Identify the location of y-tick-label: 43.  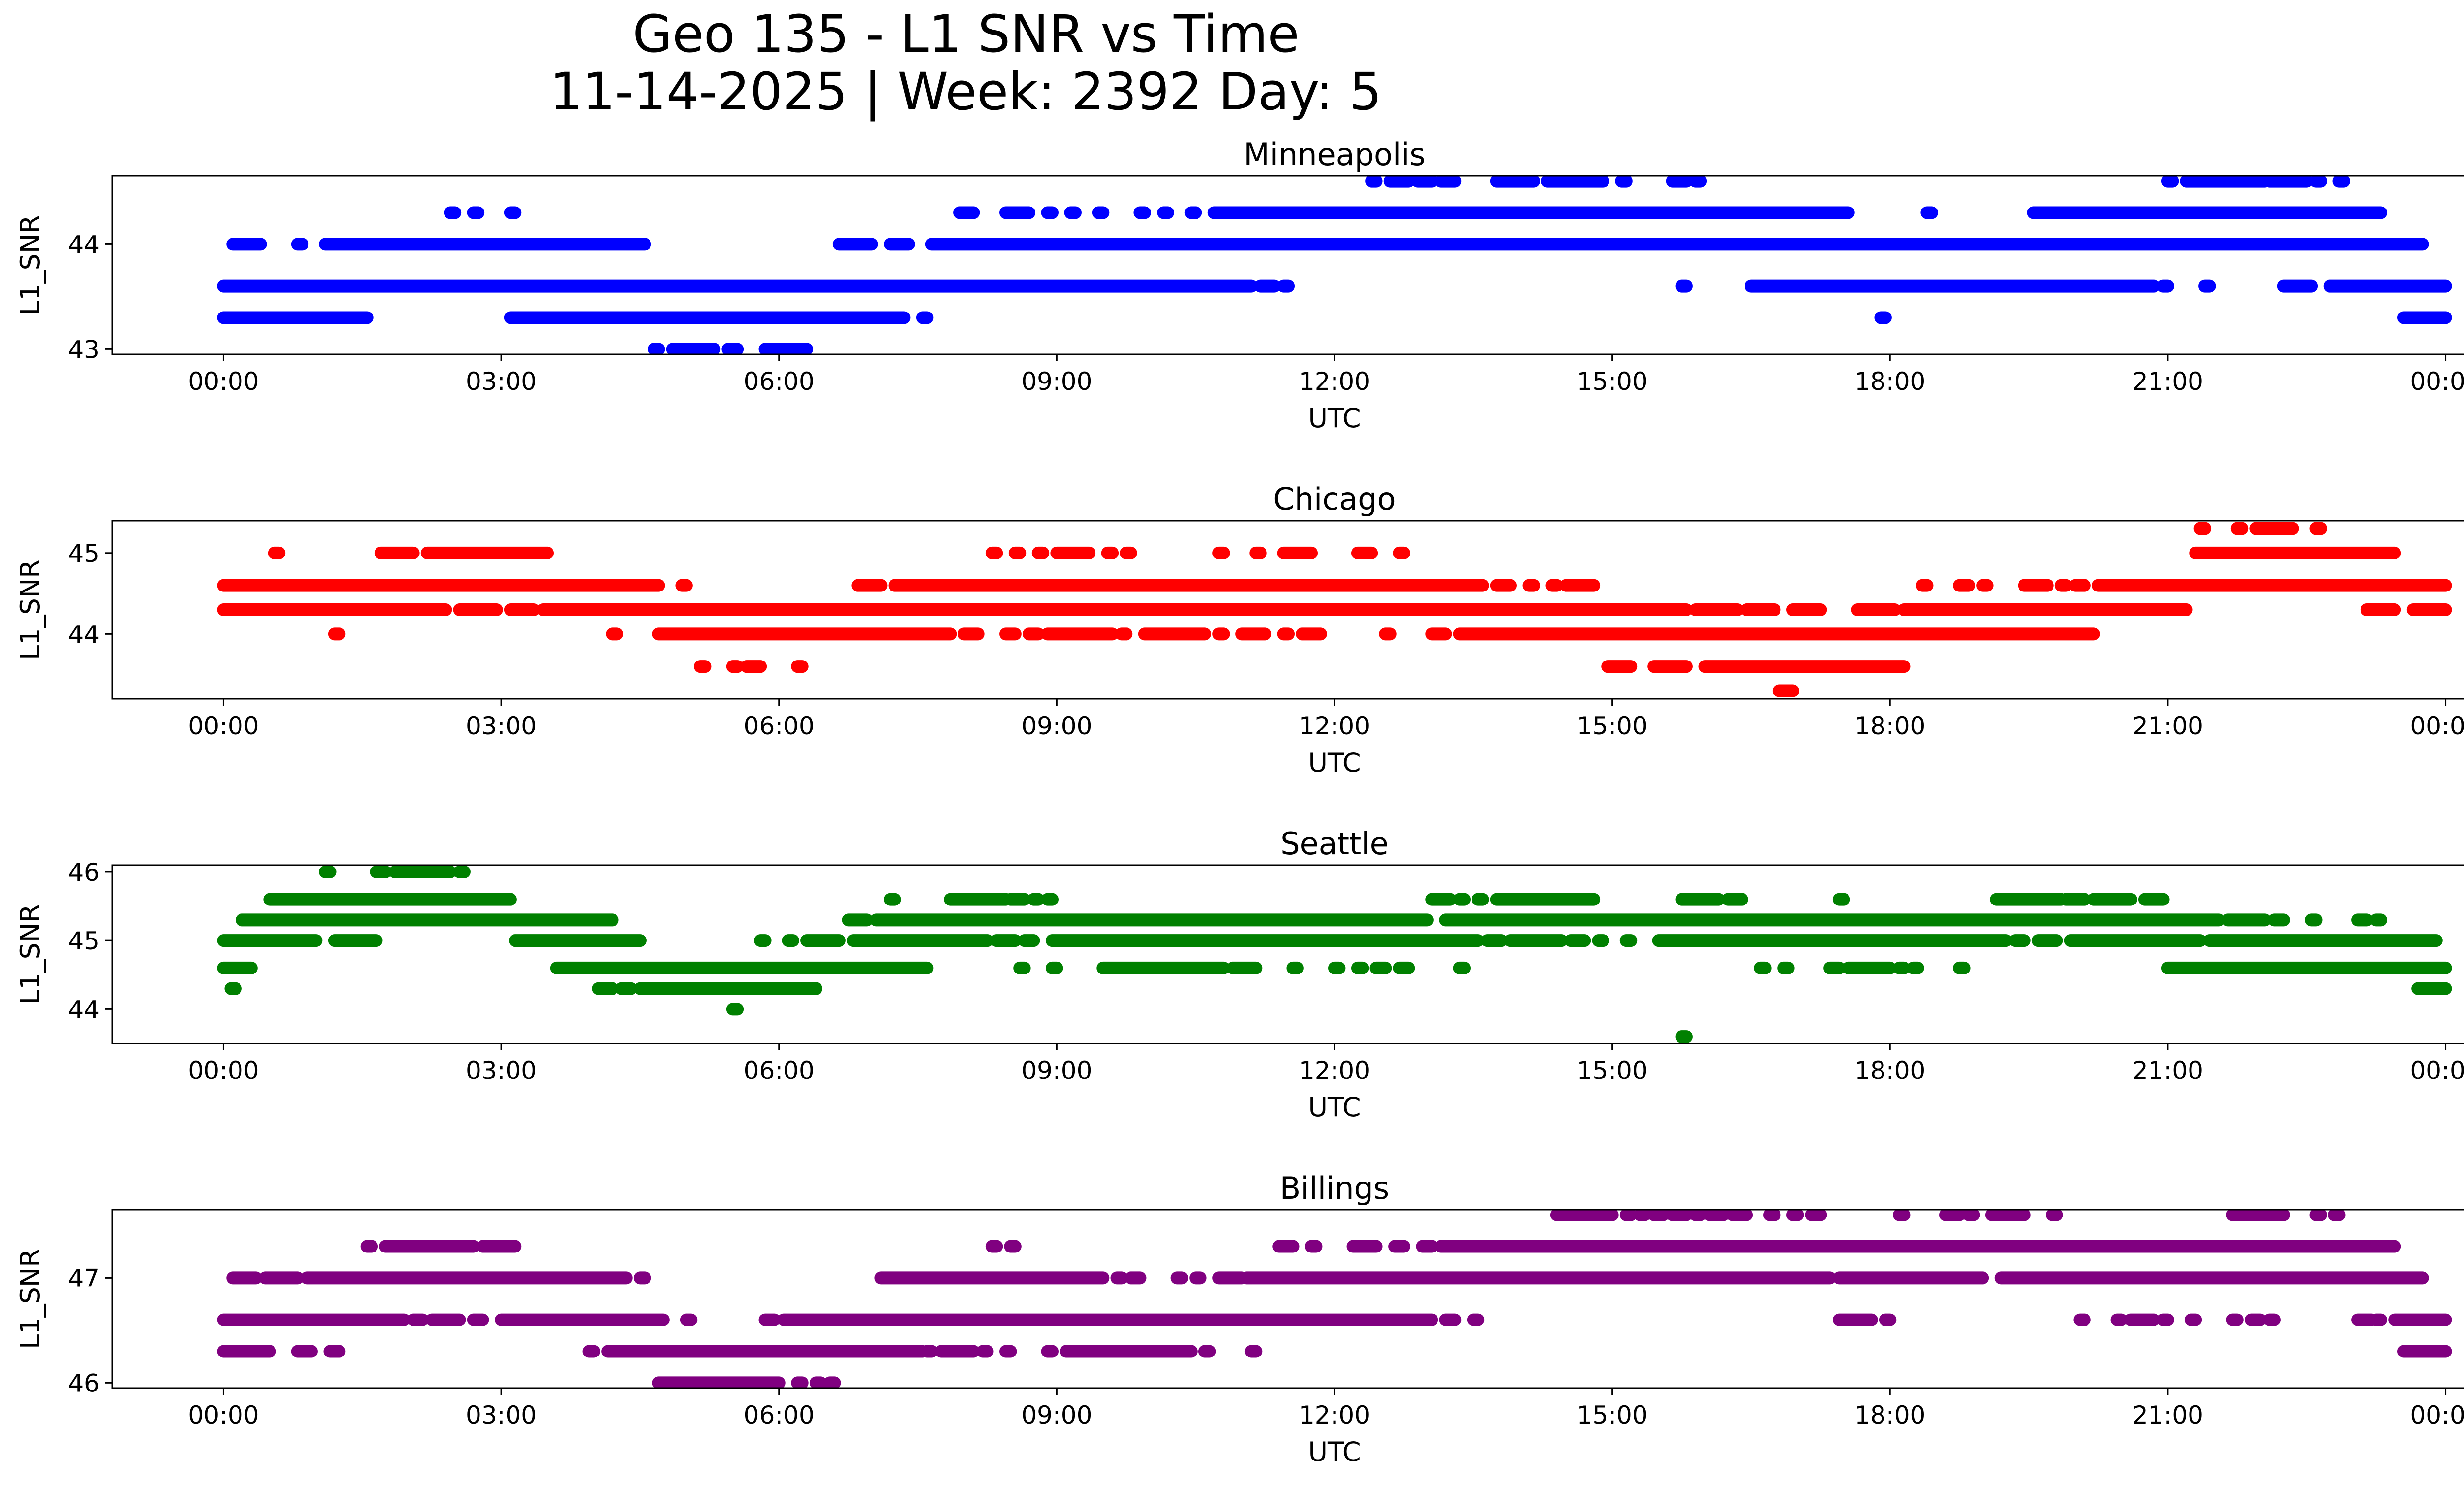
(84, 349).